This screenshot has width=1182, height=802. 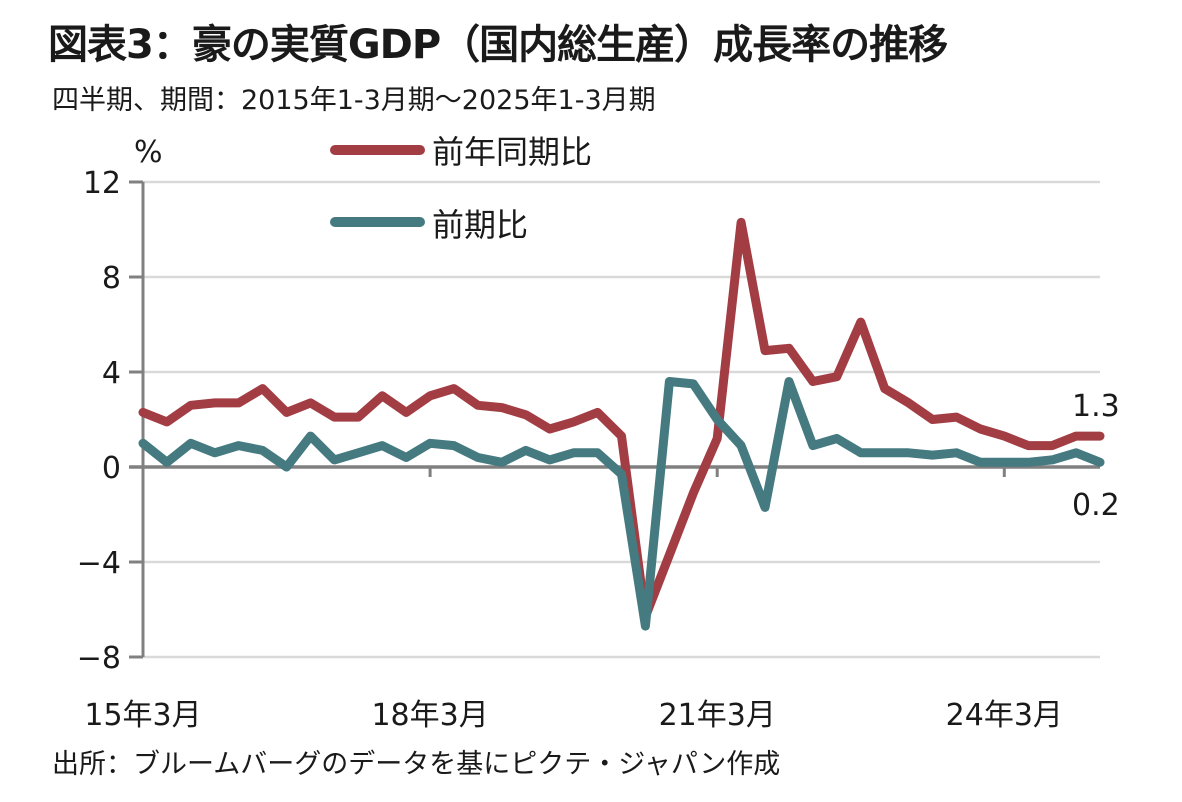 What do you see at coordinates (416, 764) in the screenshot?
I see `source-note: 出所：ブルームバーグのデータを基にピクテ・ジャパン作成` at bounding box center [416, 764].